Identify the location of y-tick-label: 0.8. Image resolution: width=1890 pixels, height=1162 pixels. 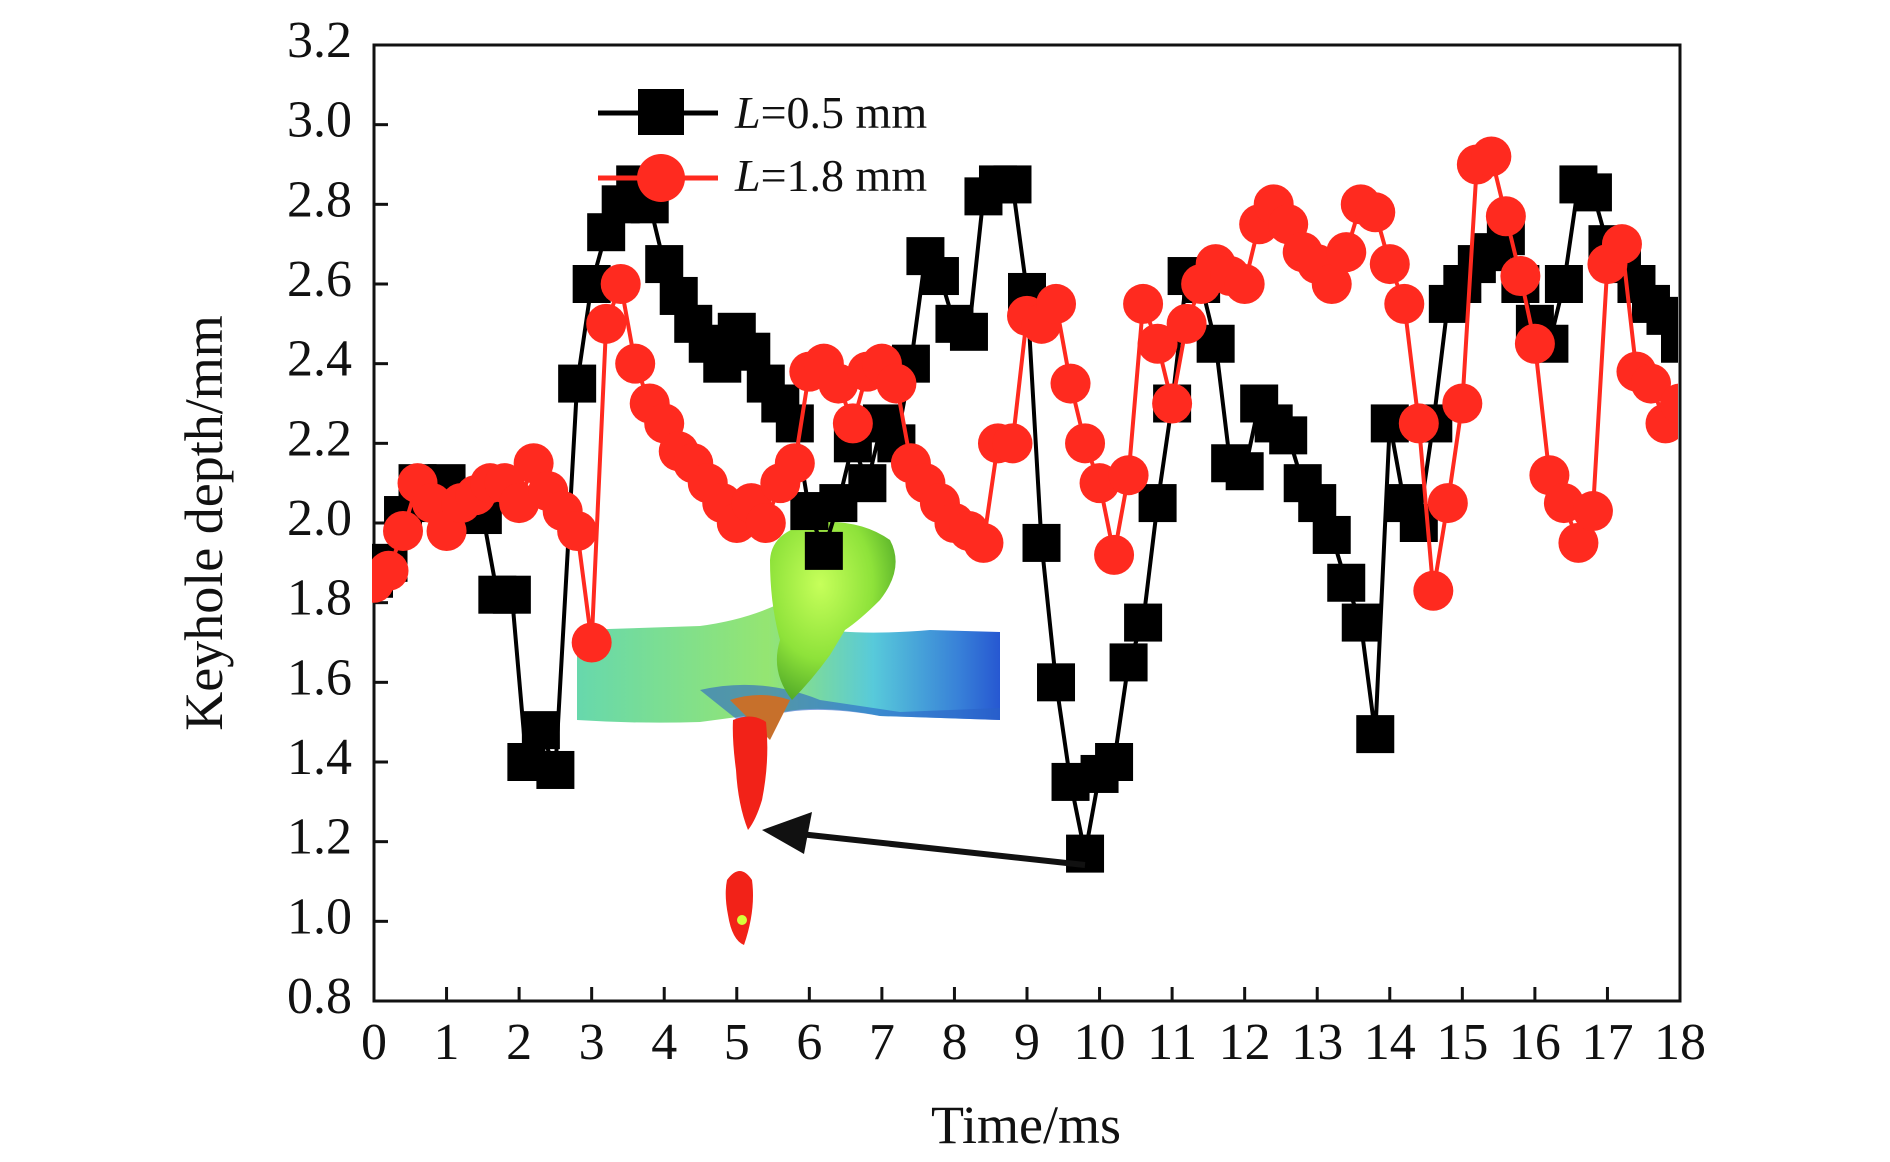
(319, 996).